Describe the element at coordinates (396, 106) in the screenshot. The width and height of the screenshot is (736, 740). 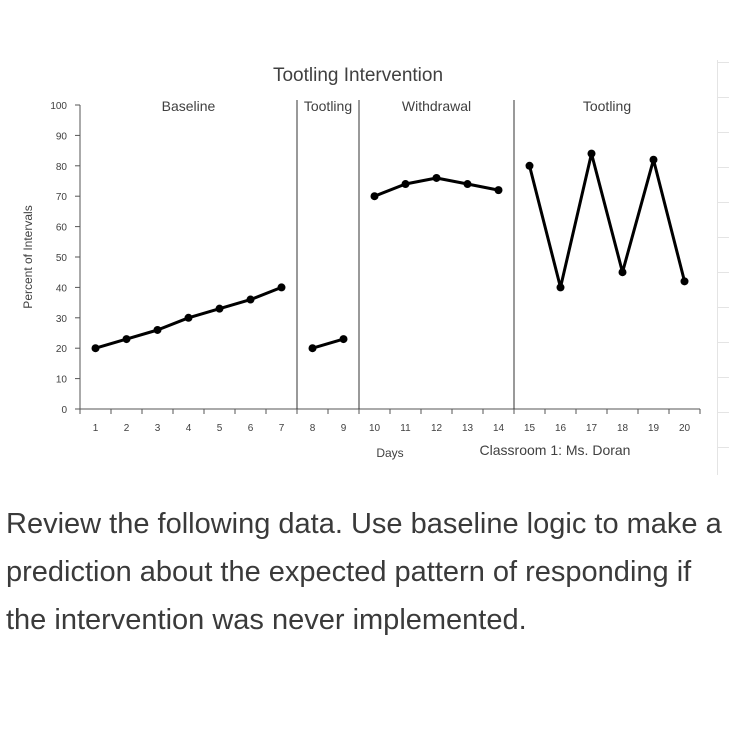
I see `phase-labels: Baseline Tootling Withdrawal Tootling` at that location.